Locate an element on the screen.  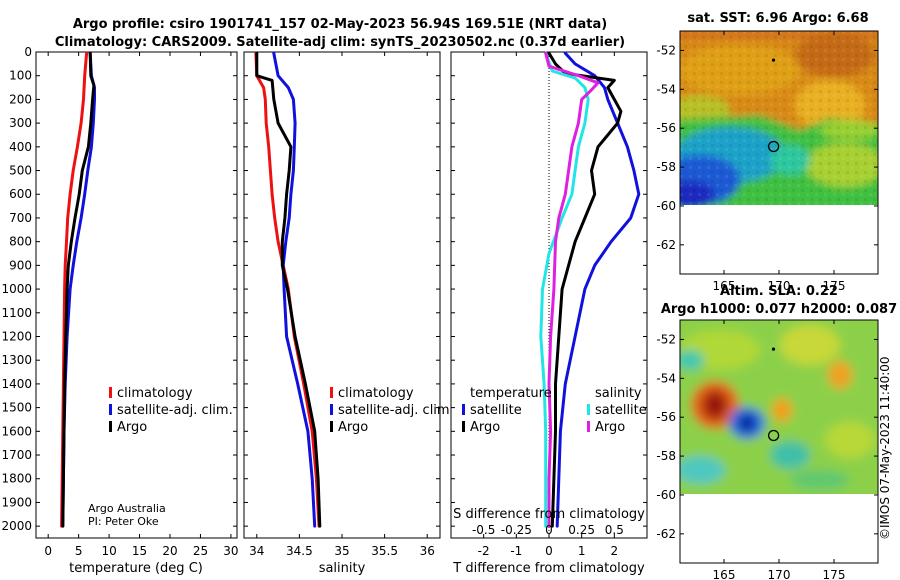
x2-tick-label: 0.25 is located at coordinates (581, 530).